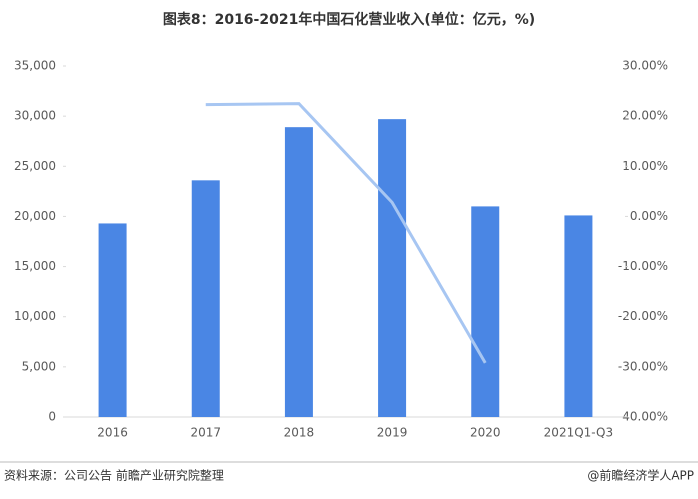 This screenshot has height=499, width=698. I want to click on y2-tick-label: 0.00%, so click(649, 216).